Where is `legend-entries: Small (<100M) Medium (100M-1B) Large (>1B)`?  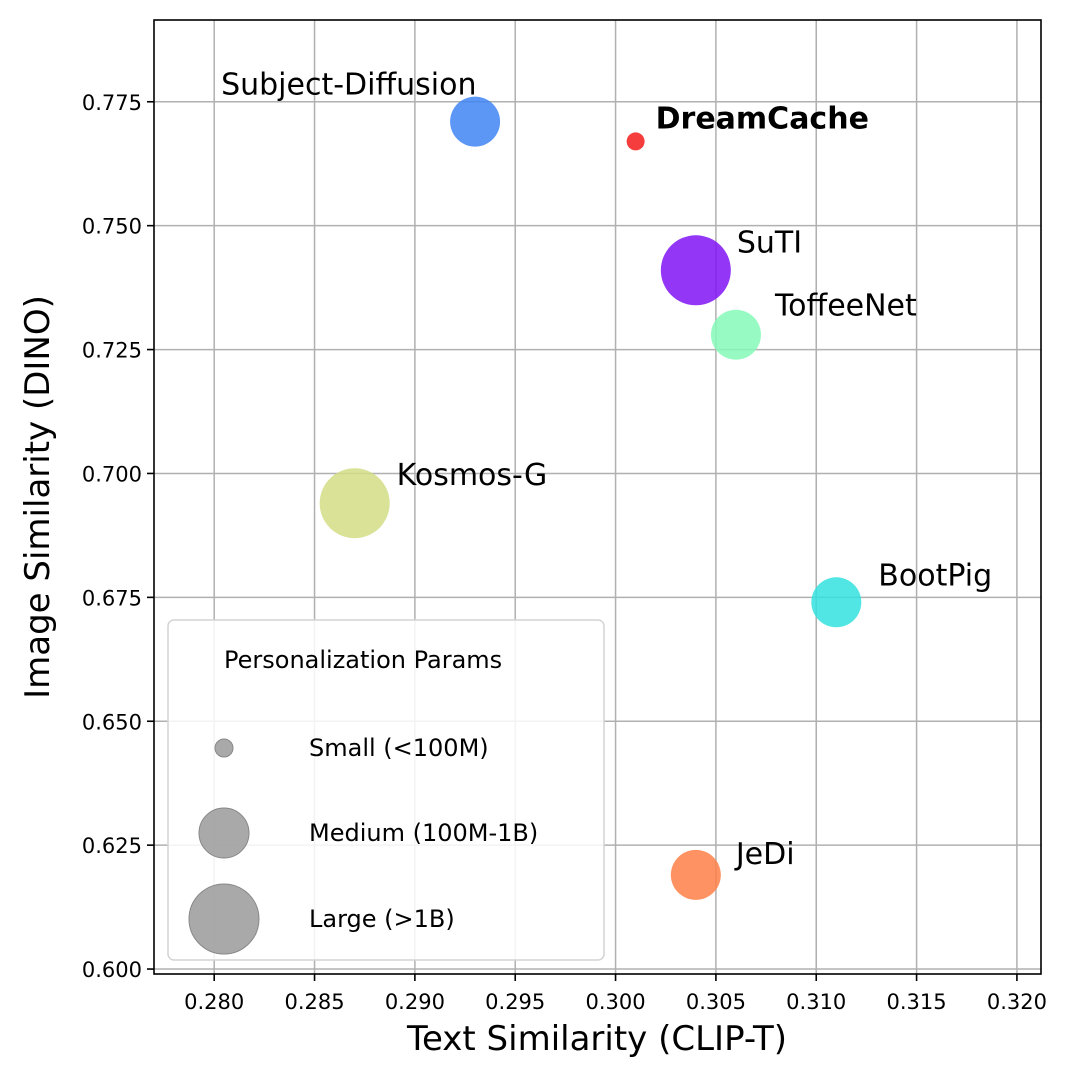 legend-entries: Small (<100M) Medium (100M-1B) Large (>1B) is located at coordinates (363, 844).